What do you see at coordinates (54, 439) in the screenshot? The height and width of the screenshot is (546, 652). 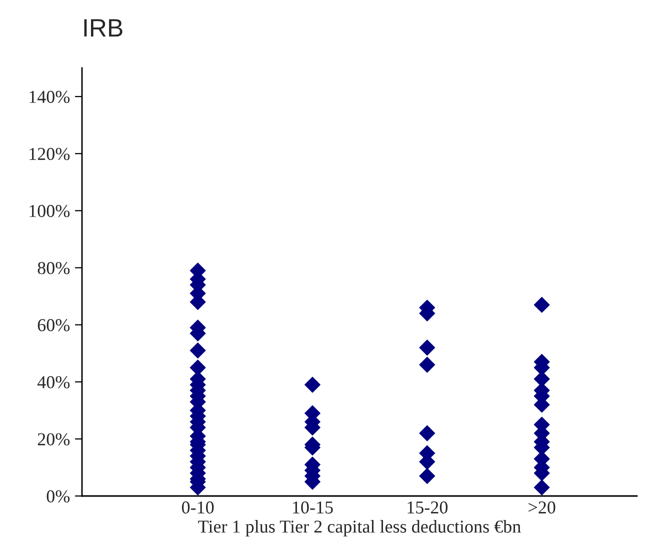 I see `y-tick-label: 20%` at bounding box center [54, 439].